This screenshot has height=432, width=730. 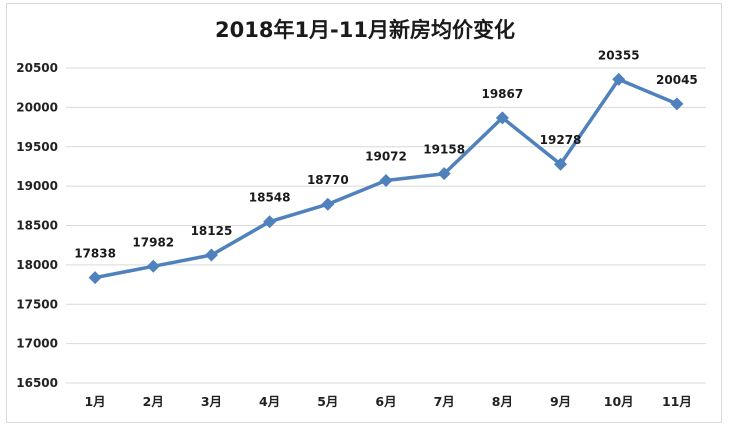 I want to click on data-label: 19158, so click(x=444, y=150).